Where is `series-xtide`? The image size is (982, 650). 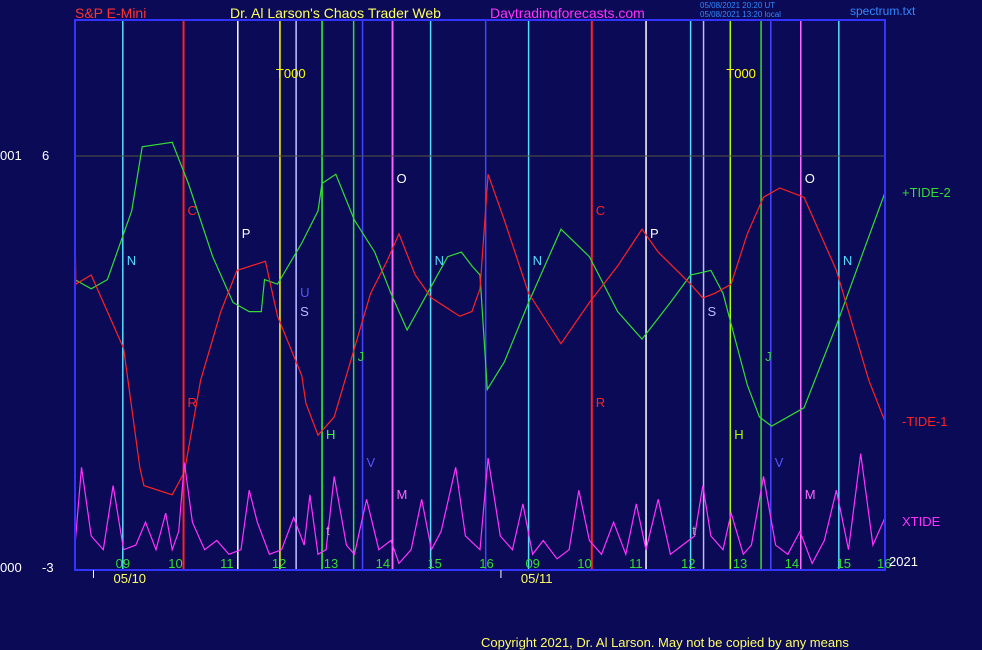
series-xtide is located at coordinates (480, 509).